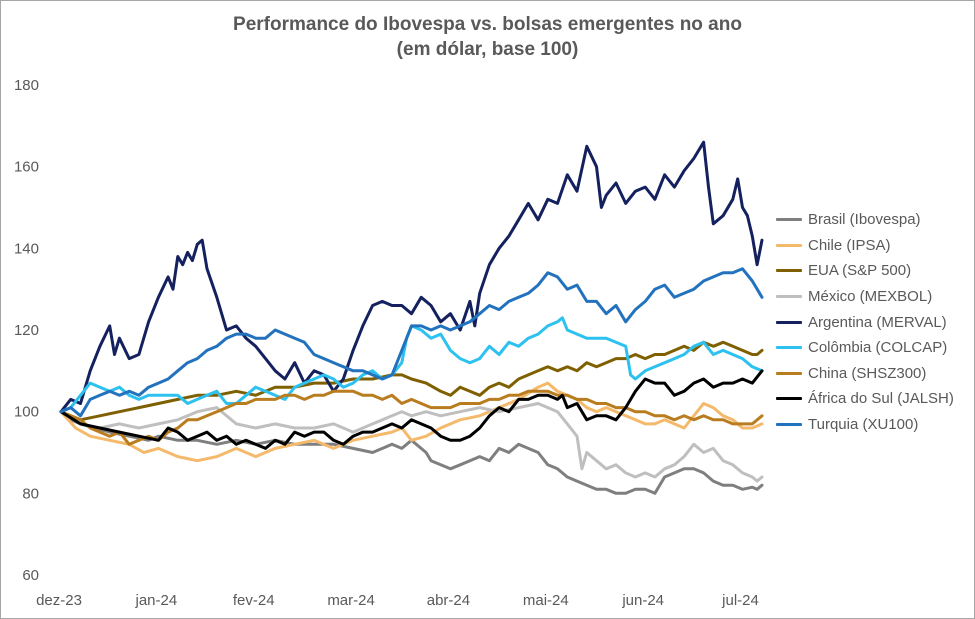  What do you see at coordinates (30, 493) in the screenshot?
I see `y-tick-label: 80` at bounding box center [30, 493].